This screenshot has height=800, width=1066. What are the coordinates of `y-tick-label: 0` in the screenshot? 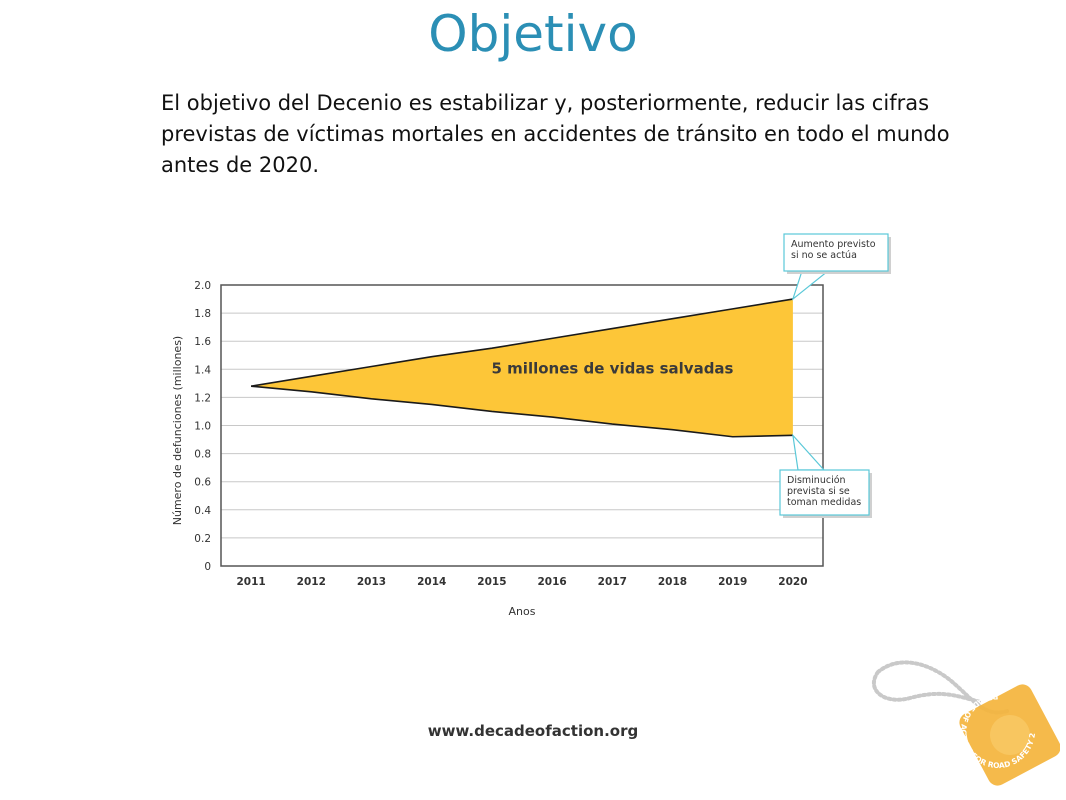 It's located at (207, 567).